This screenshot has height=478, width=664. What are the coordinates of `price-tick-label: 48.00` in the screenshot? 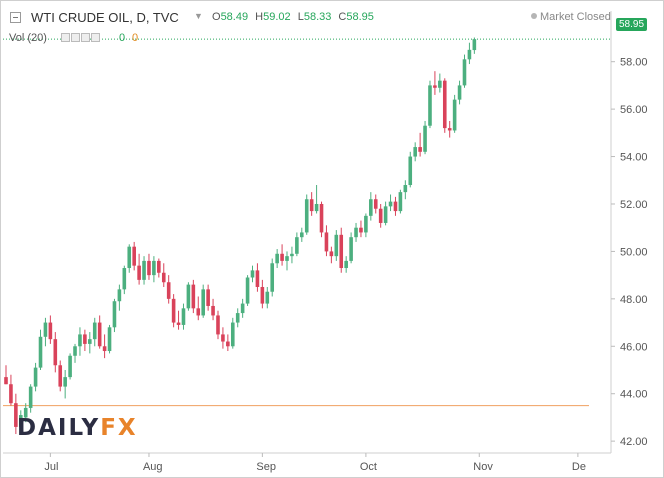 It's located at (634, 300).